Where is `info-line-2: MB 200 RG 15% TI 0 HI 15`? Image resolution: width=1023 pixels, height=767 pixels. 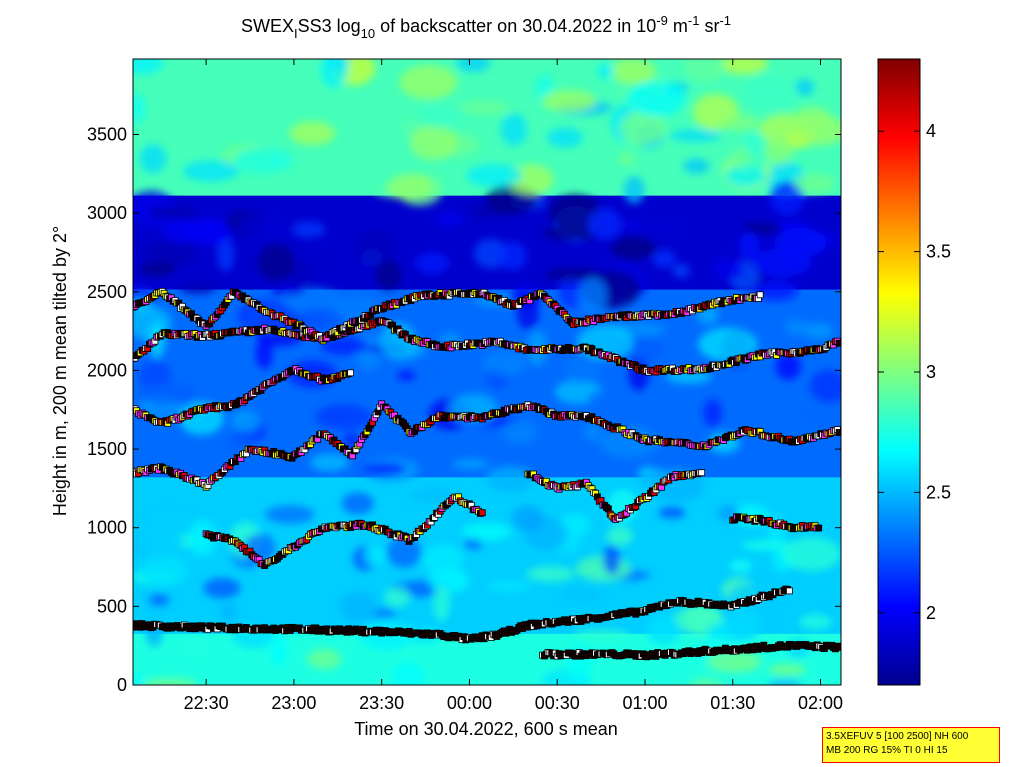
info-line-2: MB 200 RG 15% TI 0 HI 15 is located at coordinates (887, 750).